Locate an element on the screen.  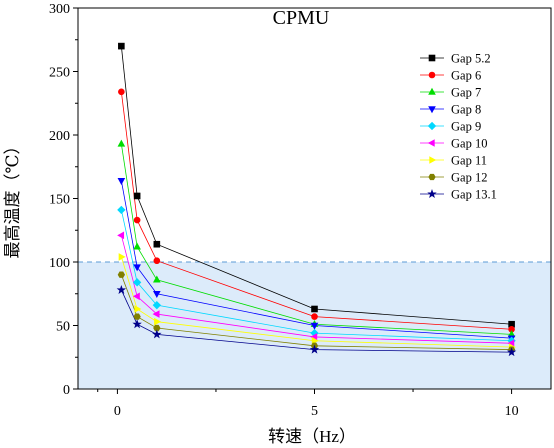
legend-label-gap-8: Gap 8 is located at coordinates (466, 110).